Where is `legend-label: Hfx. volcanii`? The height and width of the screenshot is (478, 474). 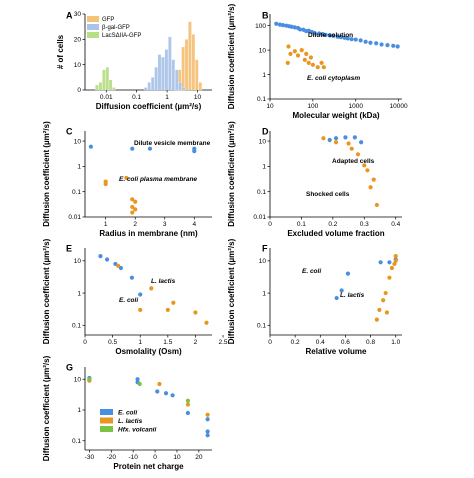 legend-label: Hfx. volcanii is located at coordinates (137, 430).